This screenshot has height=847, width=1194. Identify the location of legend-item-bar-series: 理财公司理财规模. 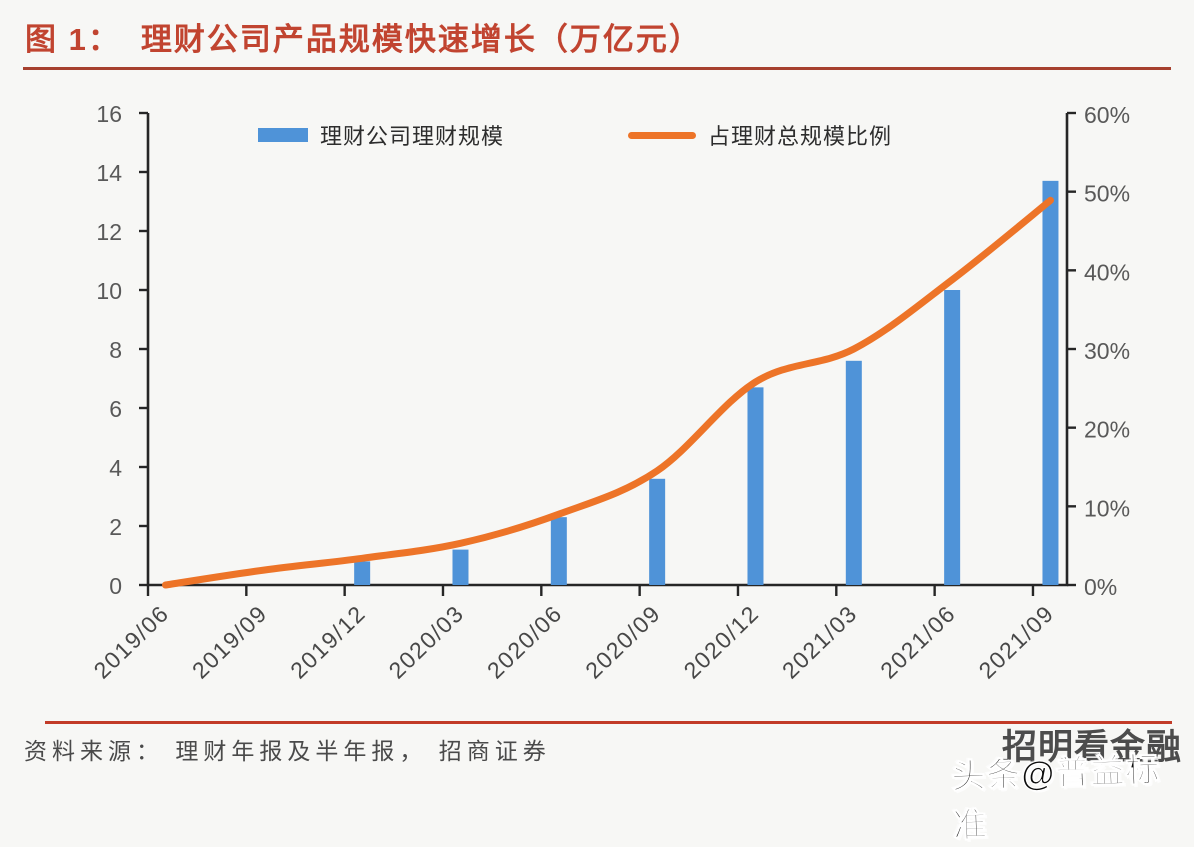
(381, 135).